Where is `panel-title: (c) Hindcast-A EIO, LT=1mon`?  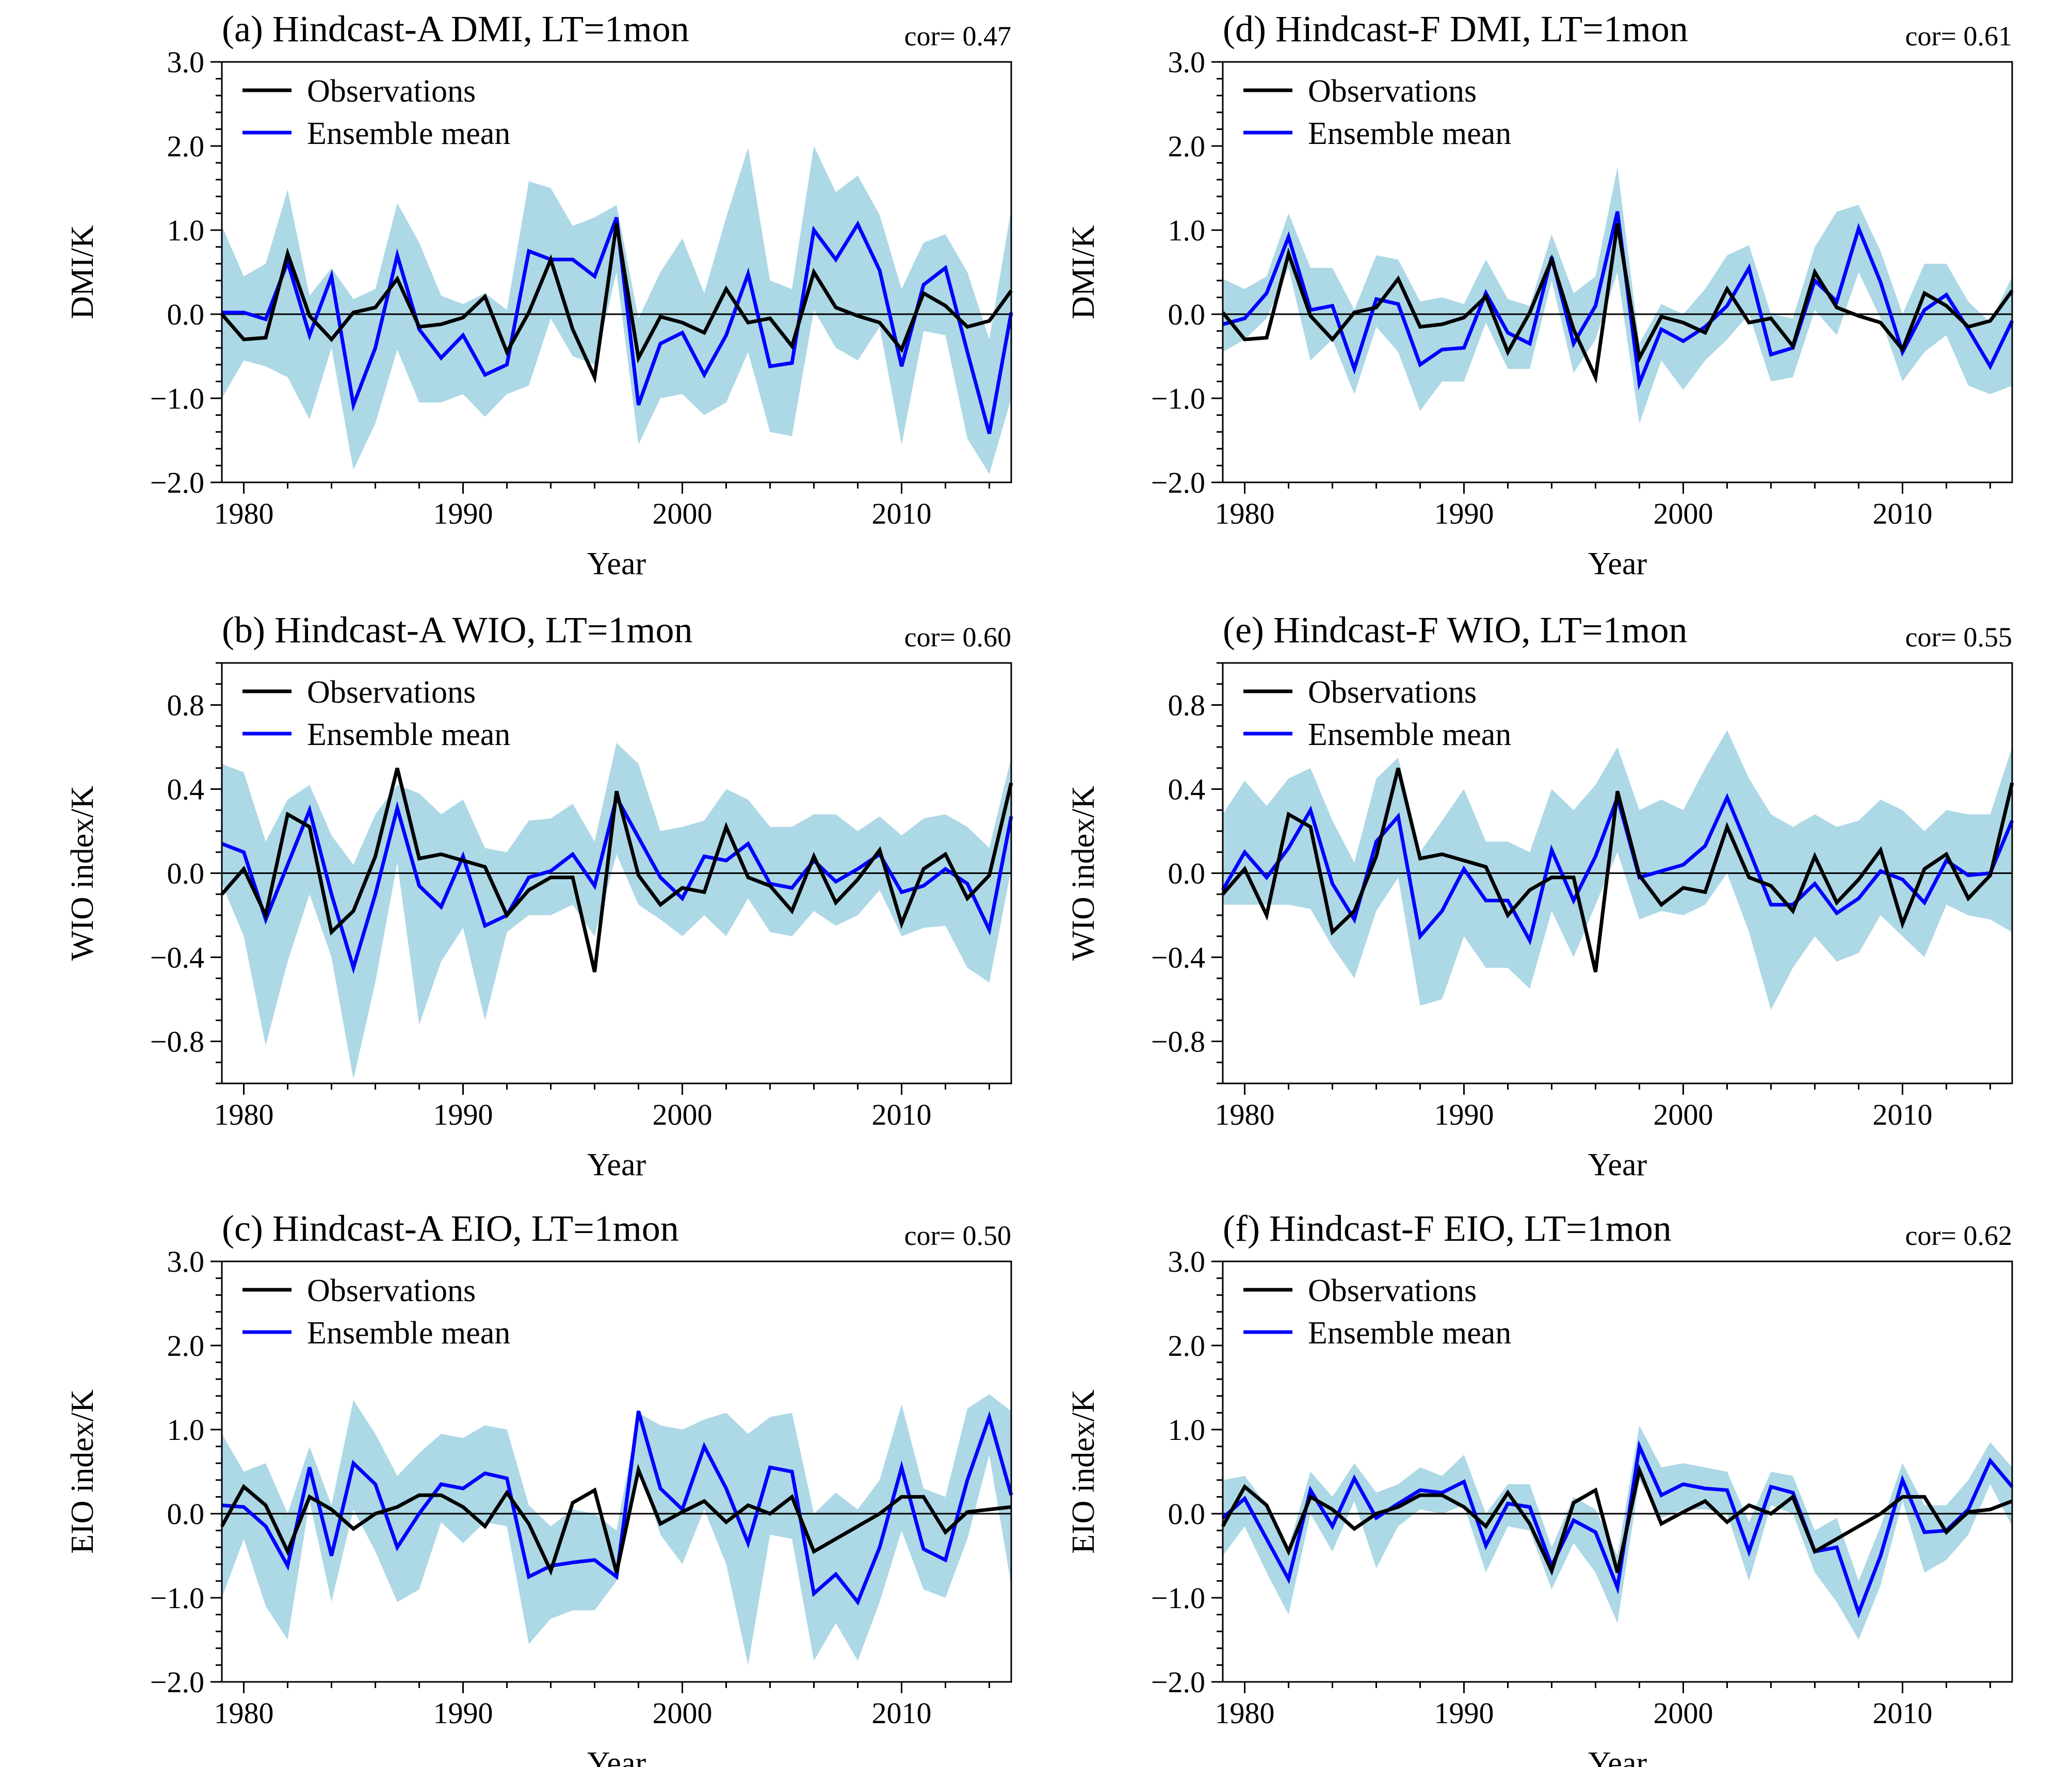
panel-title: (c) Hindcast-A EIO, LT=1mon is located at coordinates (450, 1229).